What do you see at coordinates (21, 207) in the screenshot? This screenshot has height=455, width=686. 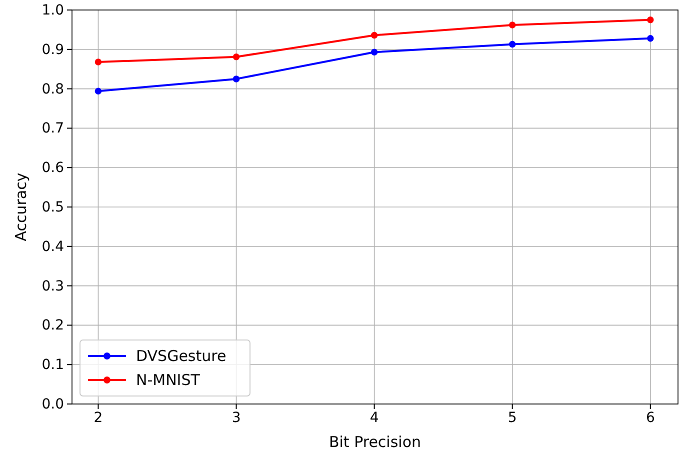 I see `y-axis-title: Accuracy` at bounding box center [21, 207].